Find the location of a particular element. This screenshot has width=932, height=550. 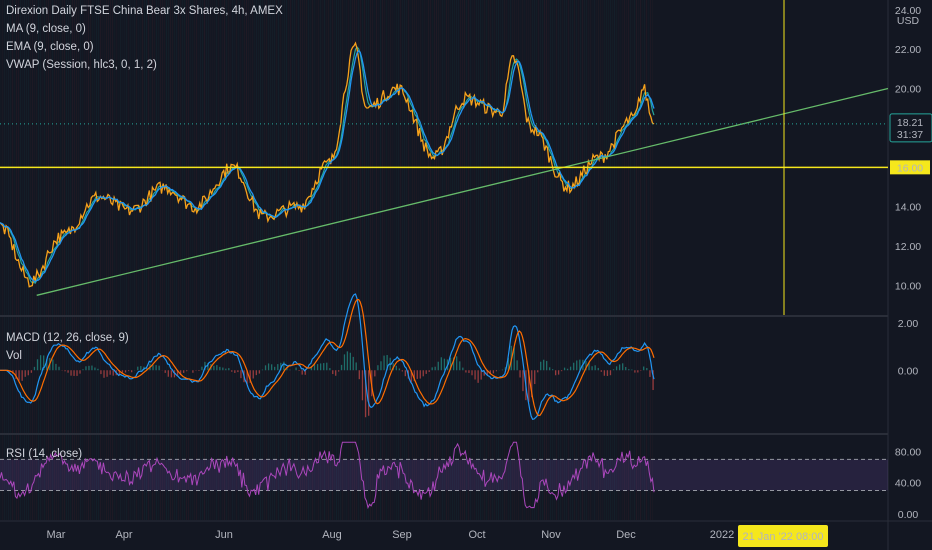

vol-indicator-label: Vol is located at coordinates (14, 356).